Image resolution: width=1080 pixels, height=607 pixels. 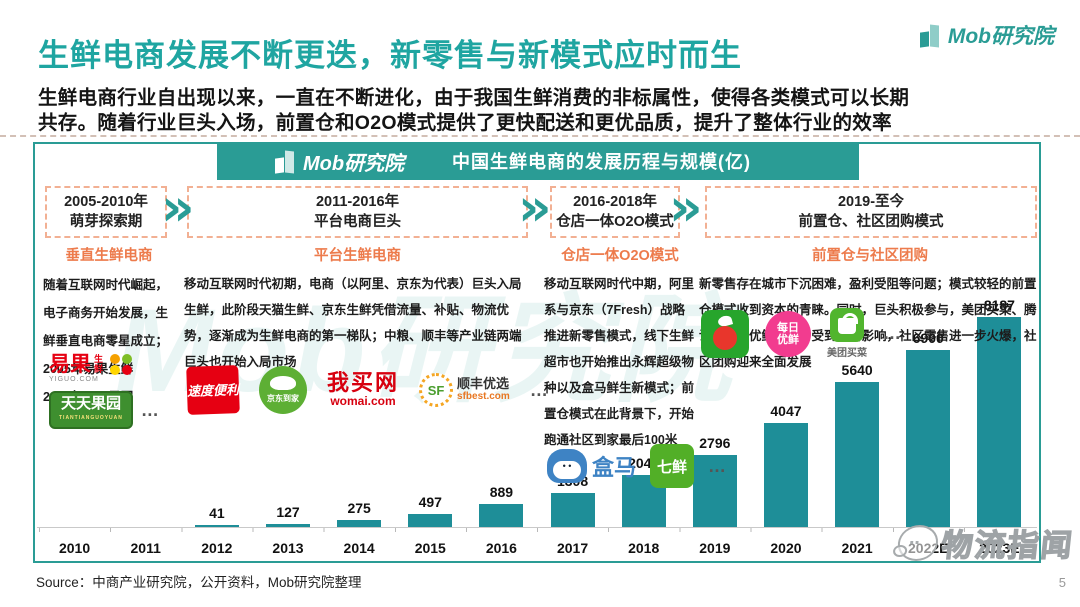 I want to click on panel-mob-logo: Mob研究院, so click(x=339, y=161).